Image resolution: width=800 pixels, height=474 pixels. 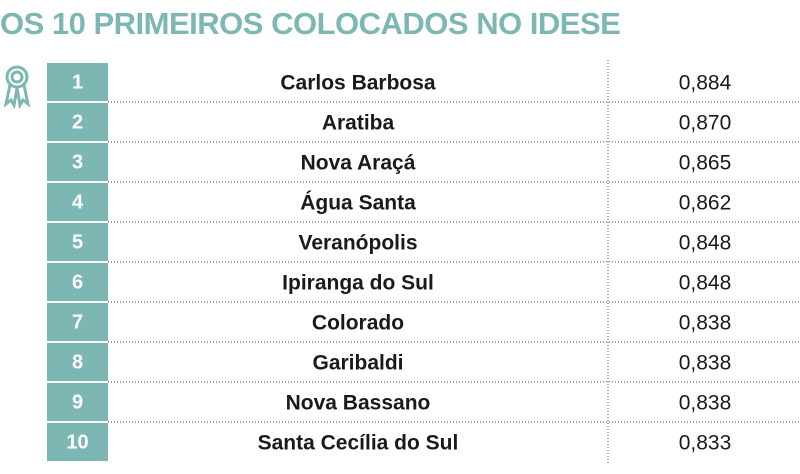 What do you see at coordinates (358, 83) in the screenshot?
I see `municipality: Carlos Barbosa` at bounding box center [358, 83].